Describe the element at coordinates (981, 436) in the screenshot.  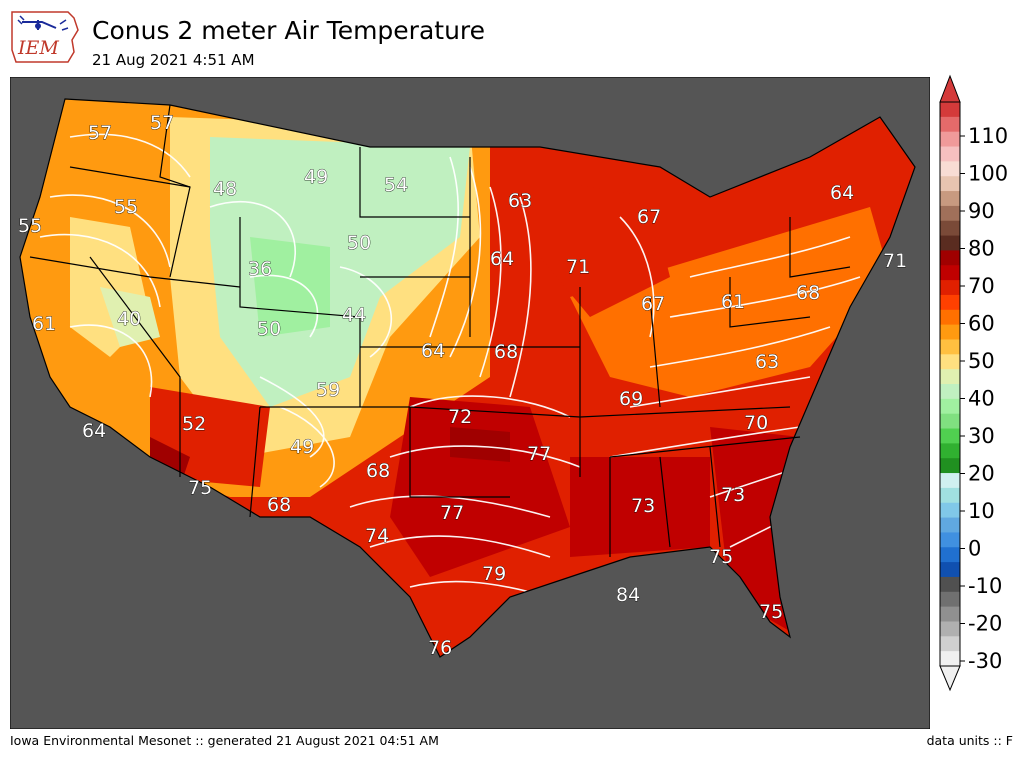
I see `color-scale-tick-label: 30` at that location.